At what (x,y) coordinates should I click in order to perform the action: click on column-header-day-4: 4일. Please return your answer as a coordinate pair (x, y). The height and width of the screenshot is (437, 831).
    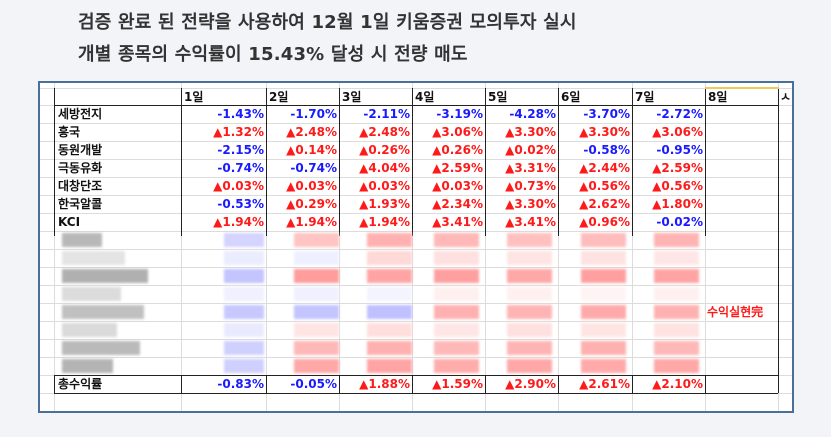
    Looking at the image, I should click on (425, 97).